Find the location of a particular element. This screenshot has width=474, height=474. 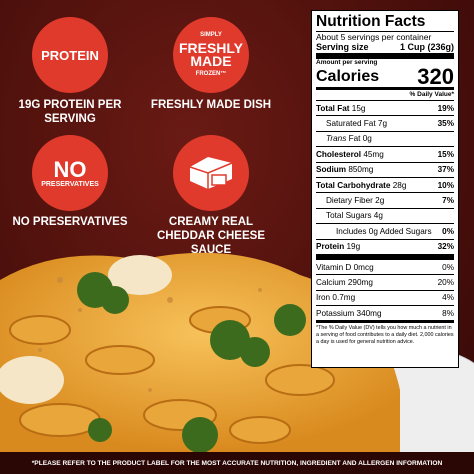

dv: 7% is located at coordinates (448, 201).